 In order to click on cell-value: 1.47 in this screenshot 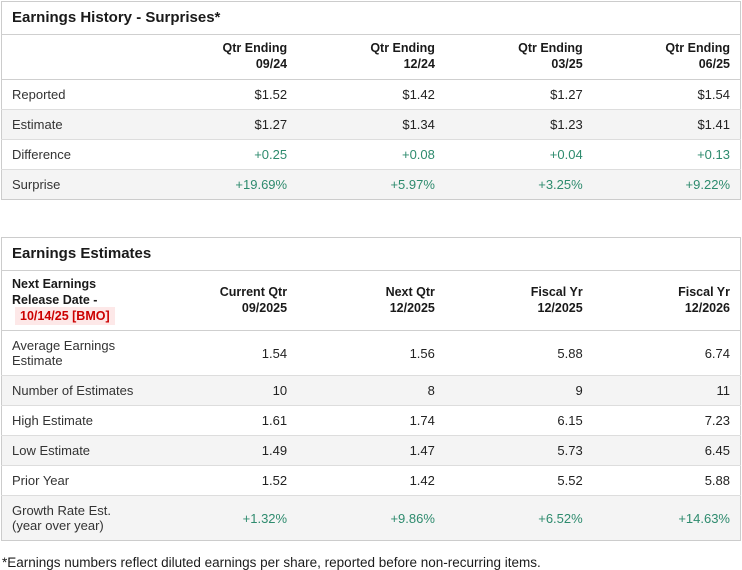, I will do `click(371, 451)`.